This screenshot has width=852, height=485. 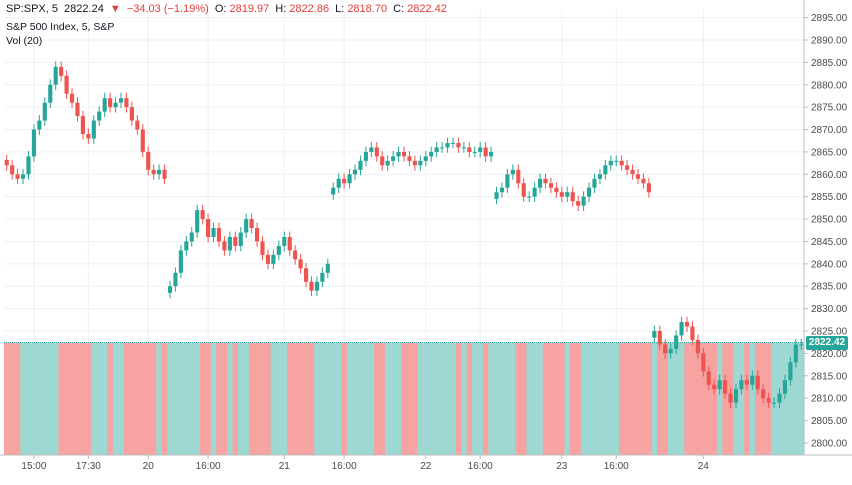 What do you see at coordinates (33, 466) in the screenshot?
I see `x-tick-label: 15:00` at bounding box center [33, 466].